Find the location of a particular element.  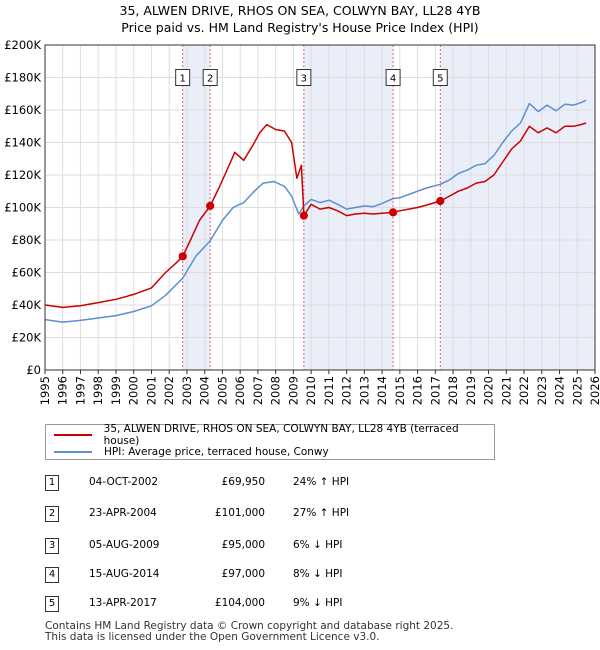

x-tick-label: 2002 is located at coordinates (169, 390).